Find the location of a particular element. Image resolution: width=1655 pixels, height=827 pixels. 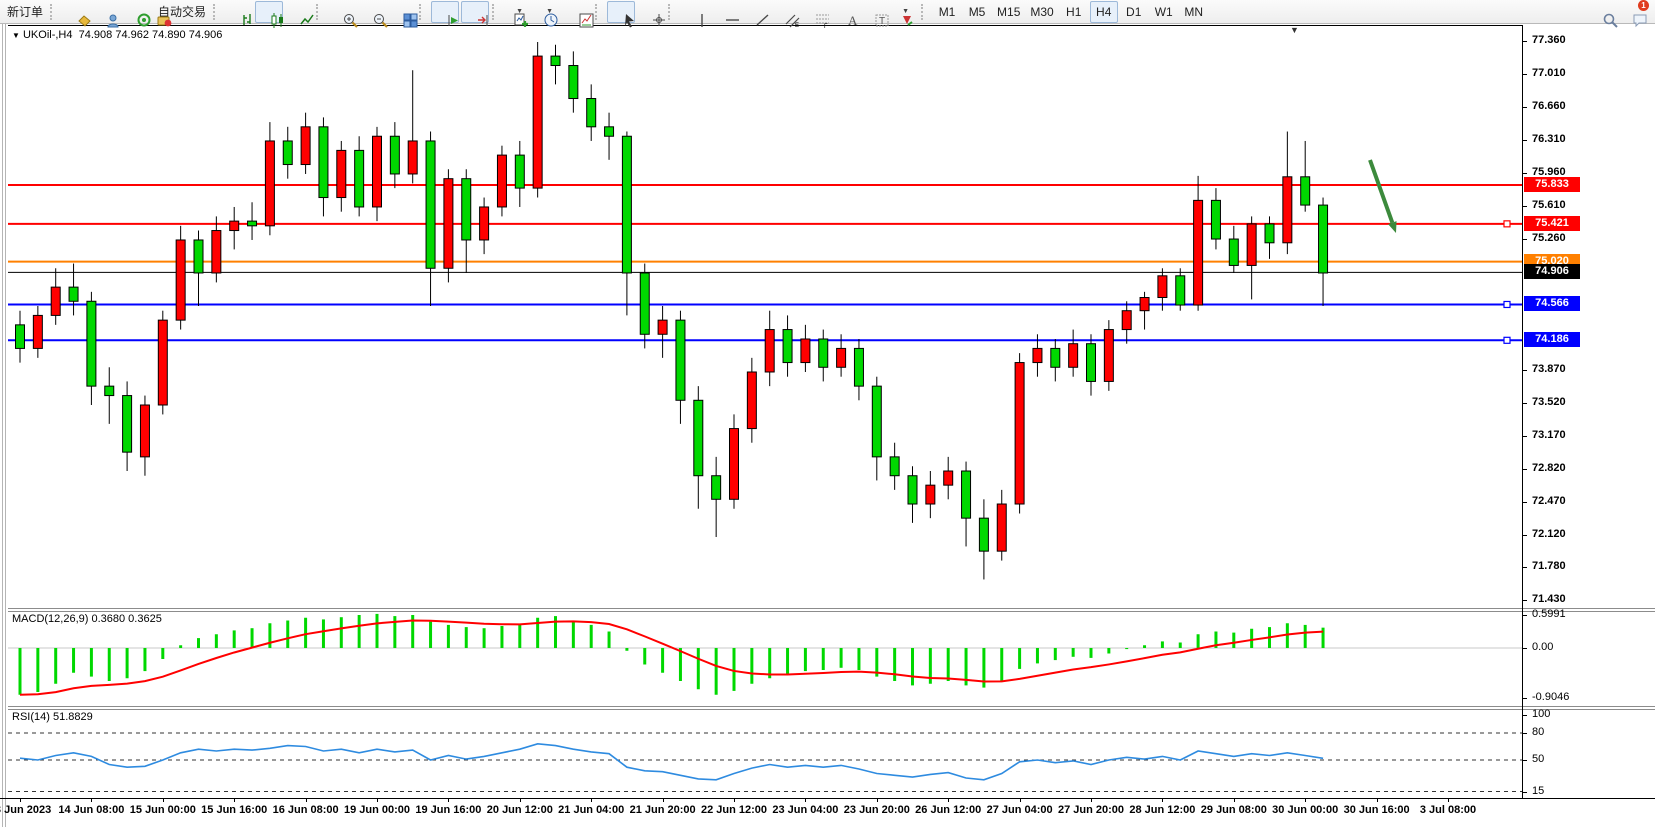

timeframe-d1: D1 is located at coordinates (1134, 11).